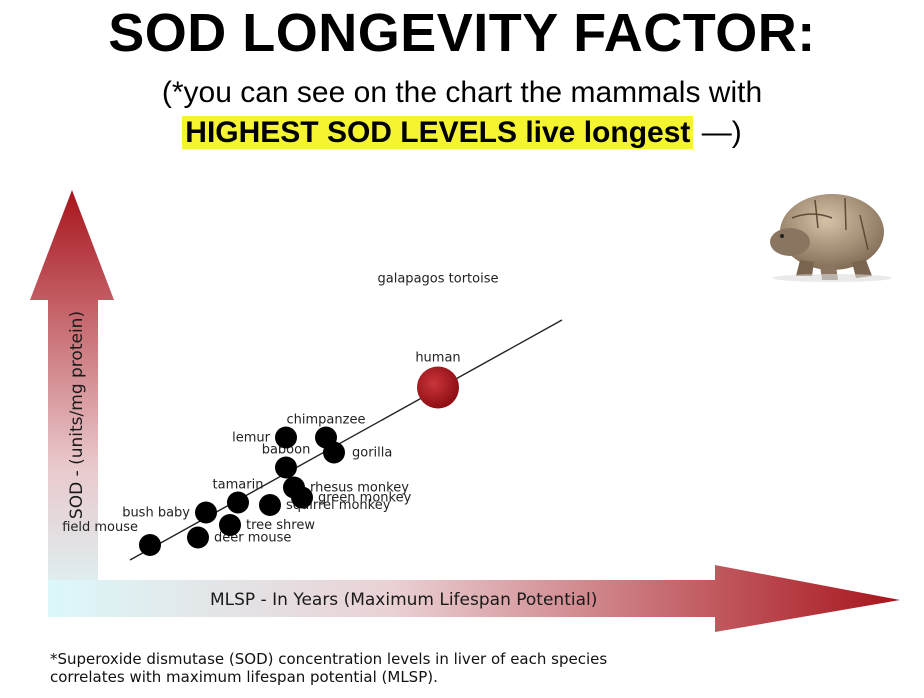 The image size is (924, 698). What do you see at coordinates (365, 498) in the screenshot?
I see `label-green-monkey: green monkey` at bounding box center [365, 498].